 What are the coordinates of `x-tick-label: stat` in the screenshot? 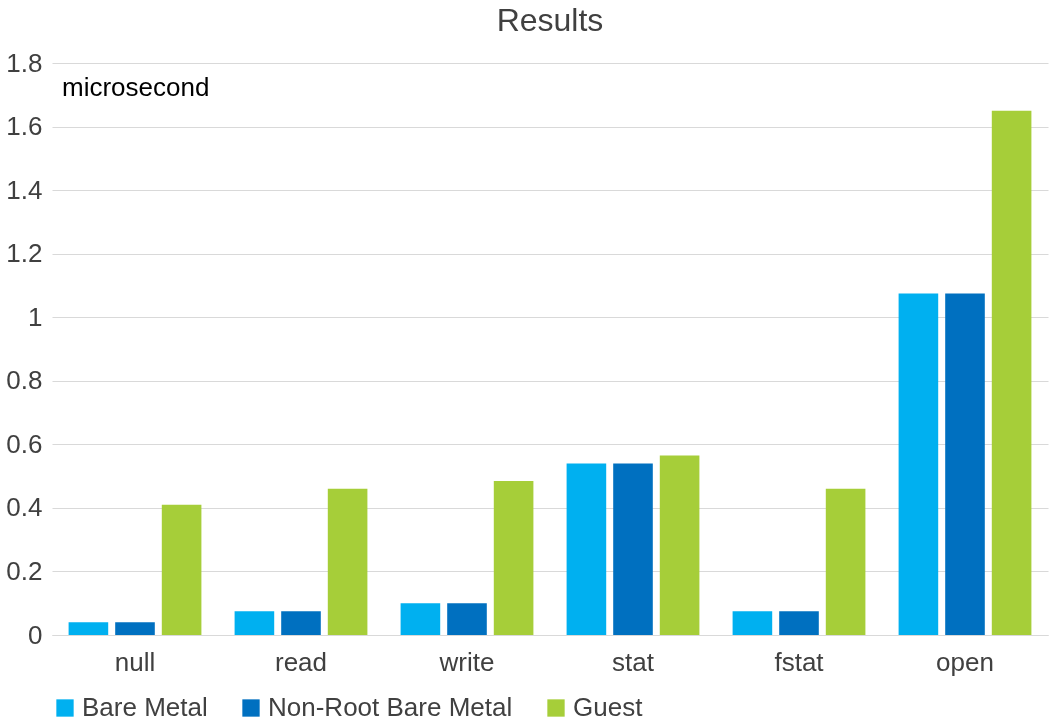 It's located at (633, 661).